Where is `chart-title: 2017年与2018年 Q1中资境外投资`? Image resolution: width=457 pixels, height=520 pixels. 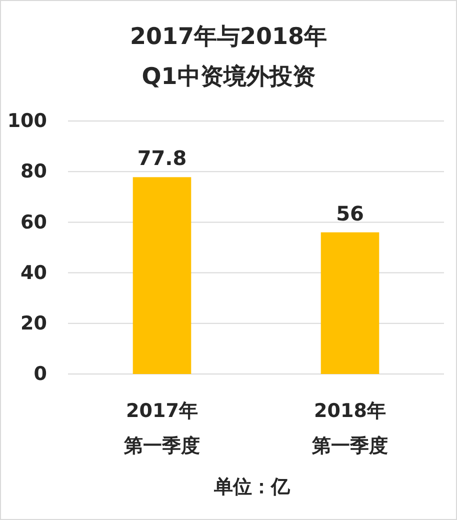
chart-title: 2017年与2018年 Q1中资境外投资 is located at coordinates (229, 57).